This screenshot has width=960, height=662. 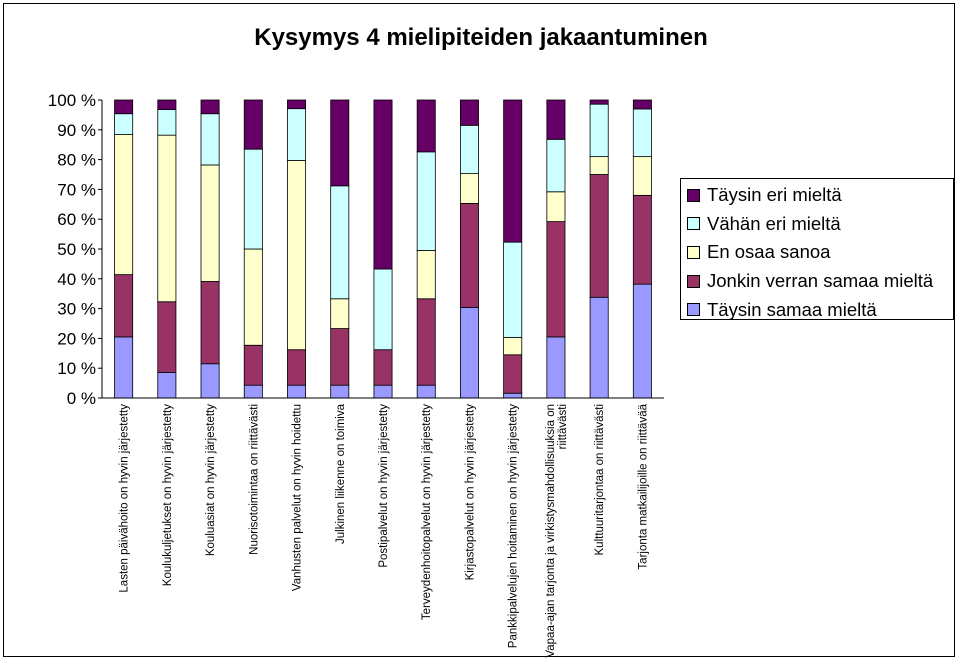 I want to click on x-tick-label: Vanhusten palvelut on hyvin hoidettu, so click(x=298, y=497).